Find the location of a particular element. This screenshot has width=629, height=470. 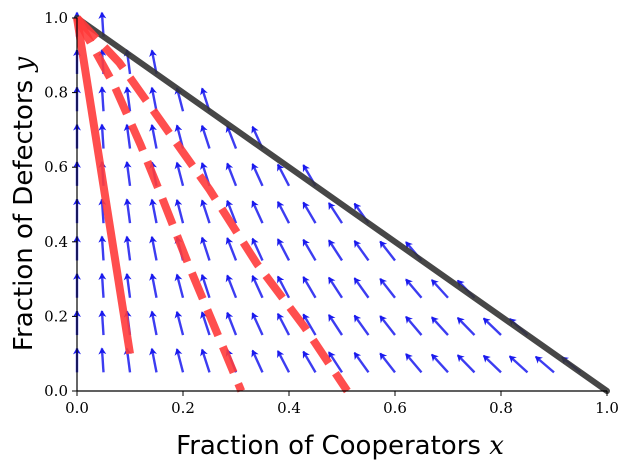

y-tick-label: 0.8 is located at coordinates (56, 93).